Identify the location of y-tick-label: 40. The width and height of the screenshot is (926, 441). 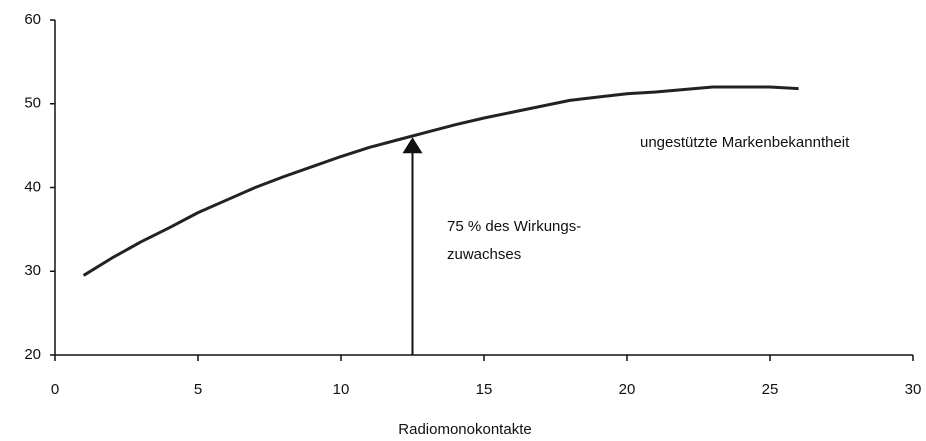
(32, 186).